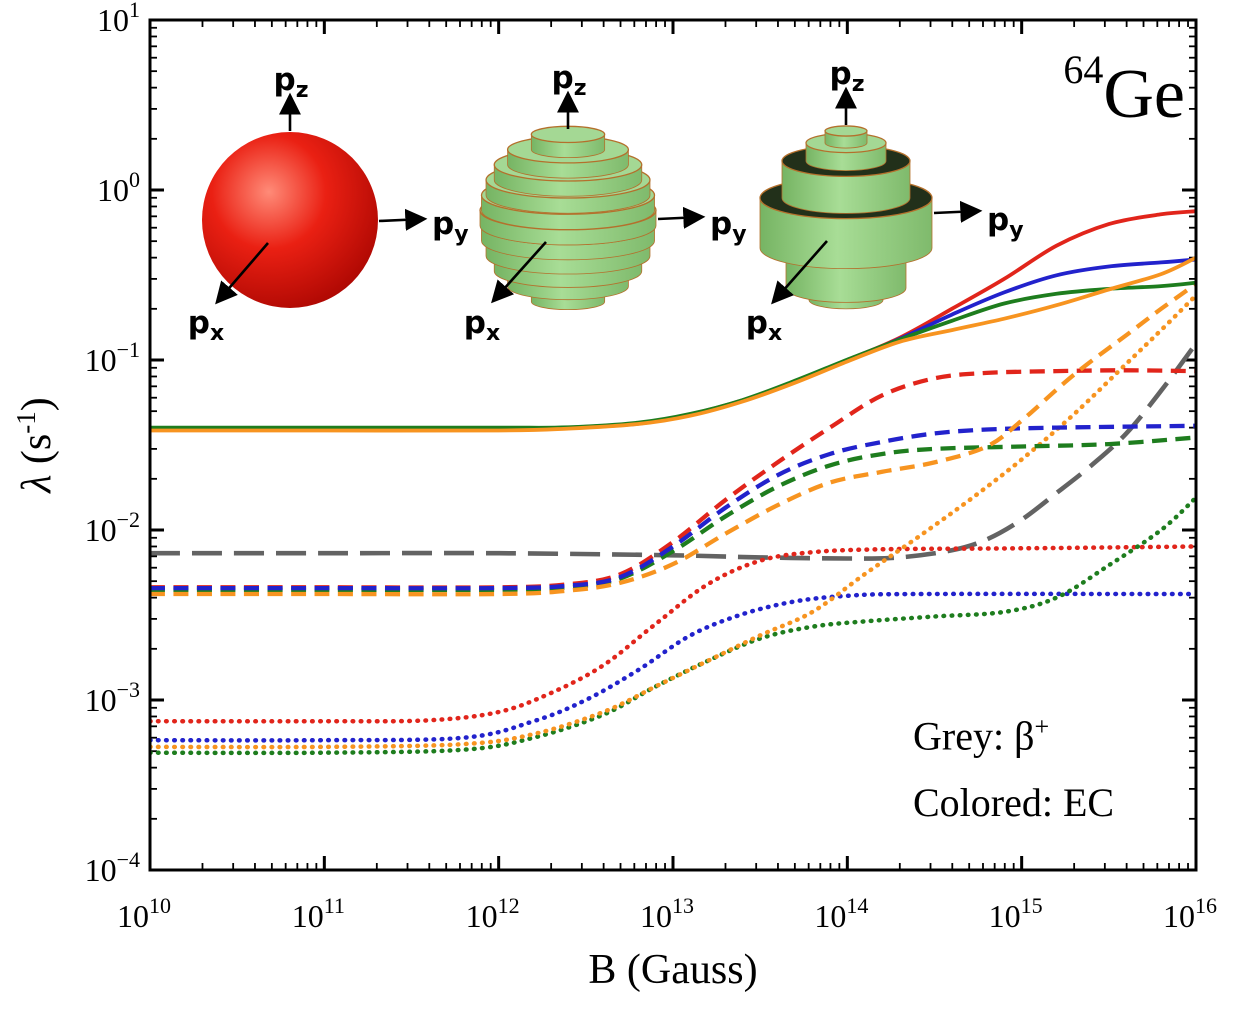  I want to click on legend-colored-ec: Colored: EC, so click(1014, 802).